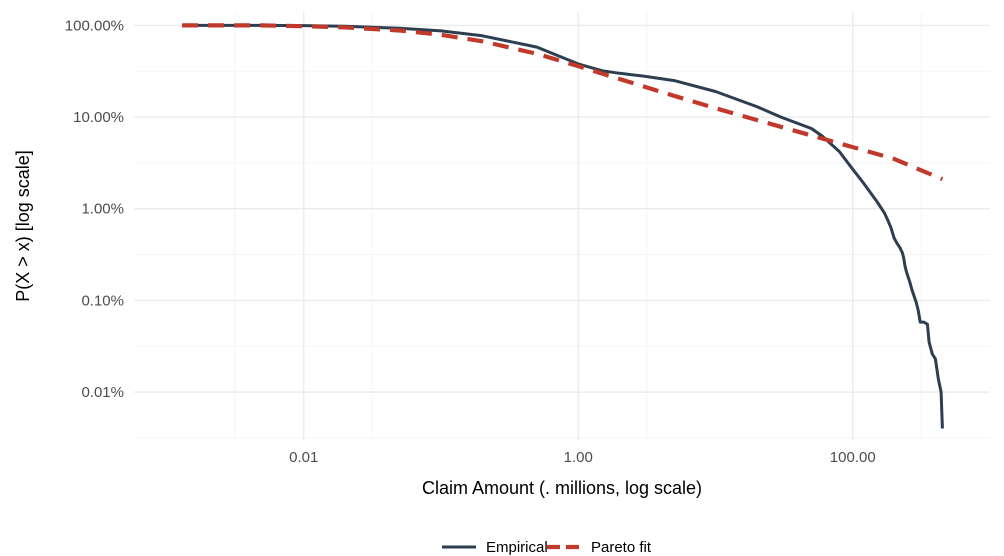 Image resolution: width=1004 pixels, height=556 pixels. I want to click on x-axis-title: Claim Amount (. millions, log scale), so click(562, 488).